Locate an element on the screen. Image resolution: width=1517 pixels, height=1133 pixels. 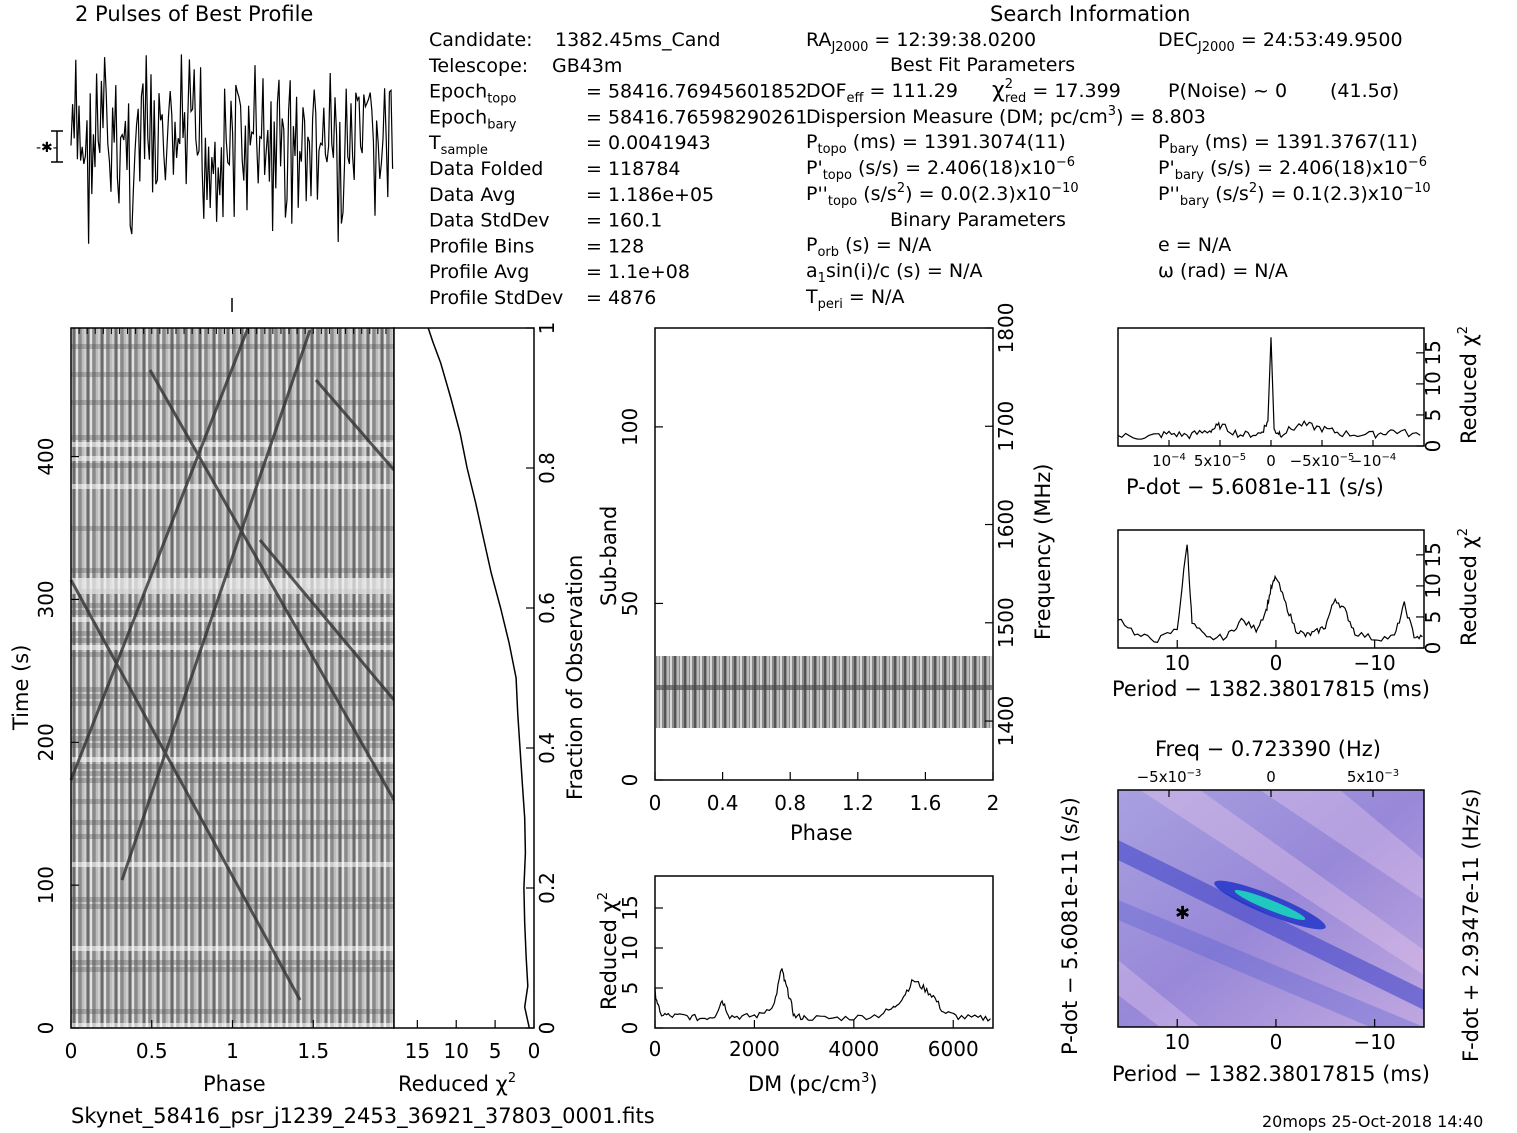
ppdot-top-label: Freq − 0.723390 (Hz) is located at coordinates (1268, 749).